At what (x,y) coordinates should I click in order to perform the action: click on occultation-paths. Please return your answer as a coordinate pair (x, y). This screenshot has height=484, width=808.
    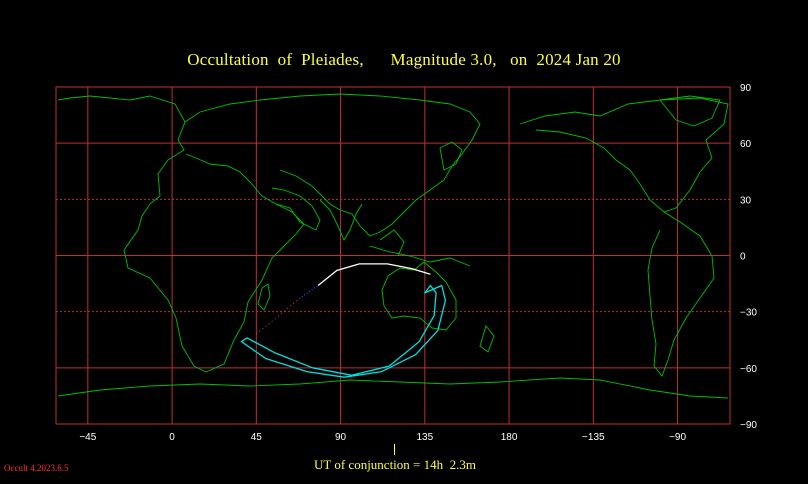
    Looking at the image, I should click on (343, 320).